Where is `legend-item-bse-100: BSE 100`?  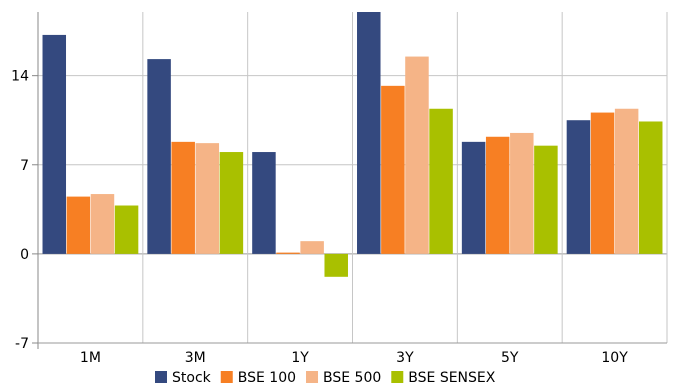
legend-item-bse-100: BSE 100 is located at coordinates (258, 378).